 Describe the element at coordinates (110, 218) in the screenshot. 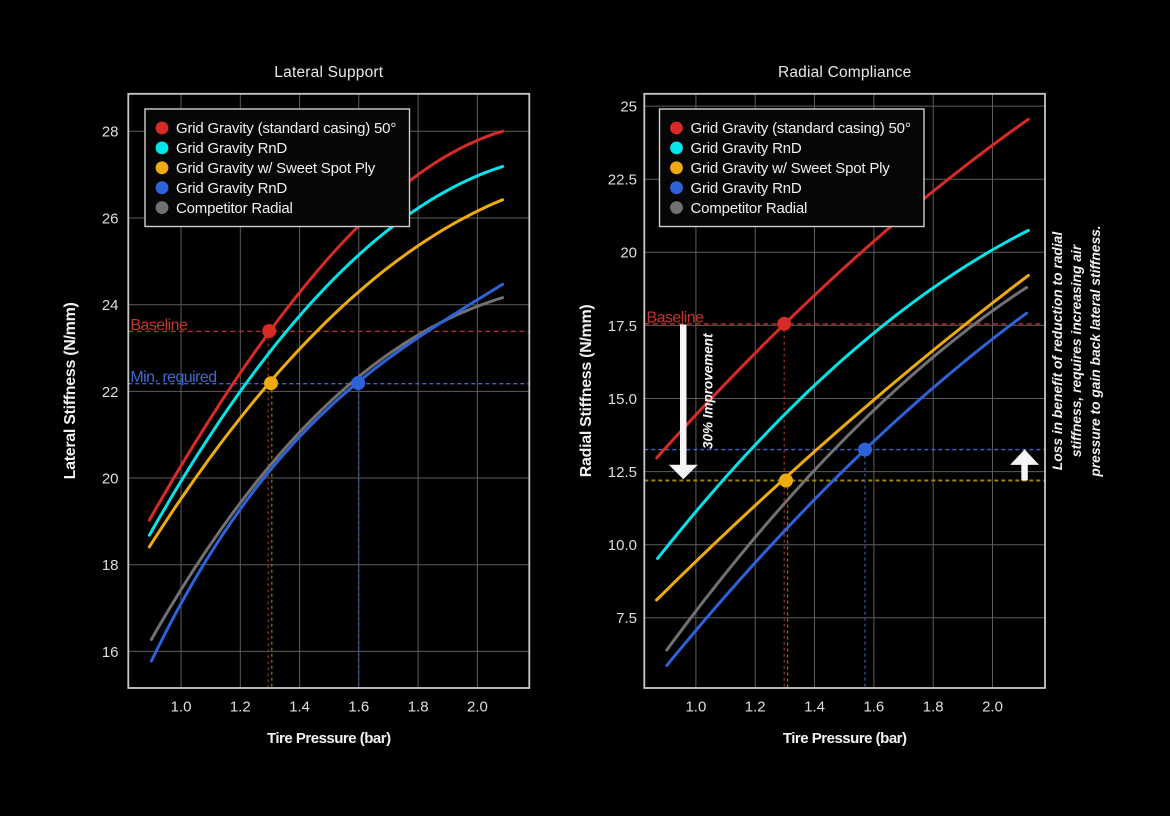

I see `svg-text: 26` at that location.